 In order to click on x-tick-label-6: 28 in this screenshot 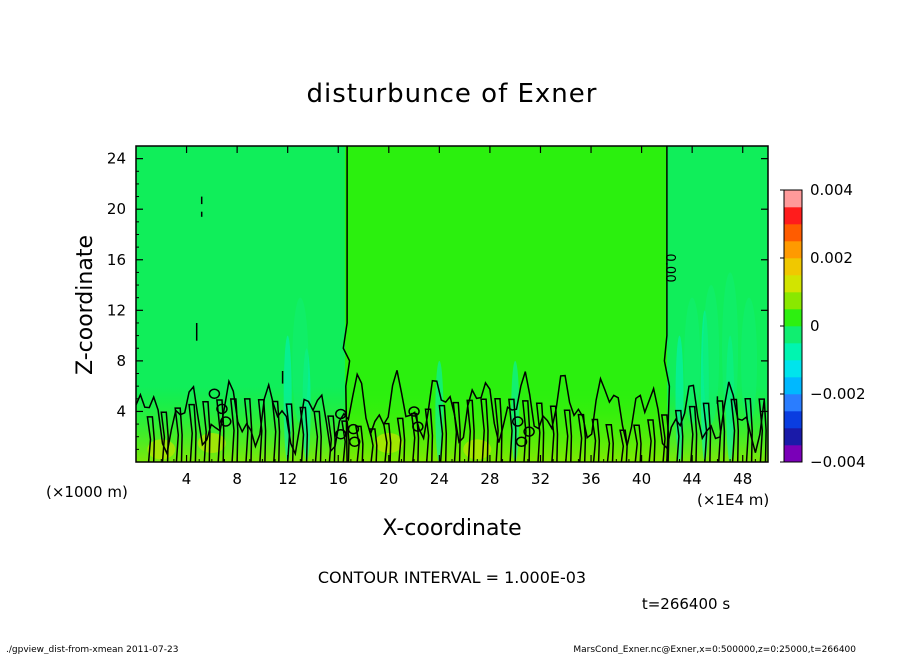, I will do `click(489, 479)`.